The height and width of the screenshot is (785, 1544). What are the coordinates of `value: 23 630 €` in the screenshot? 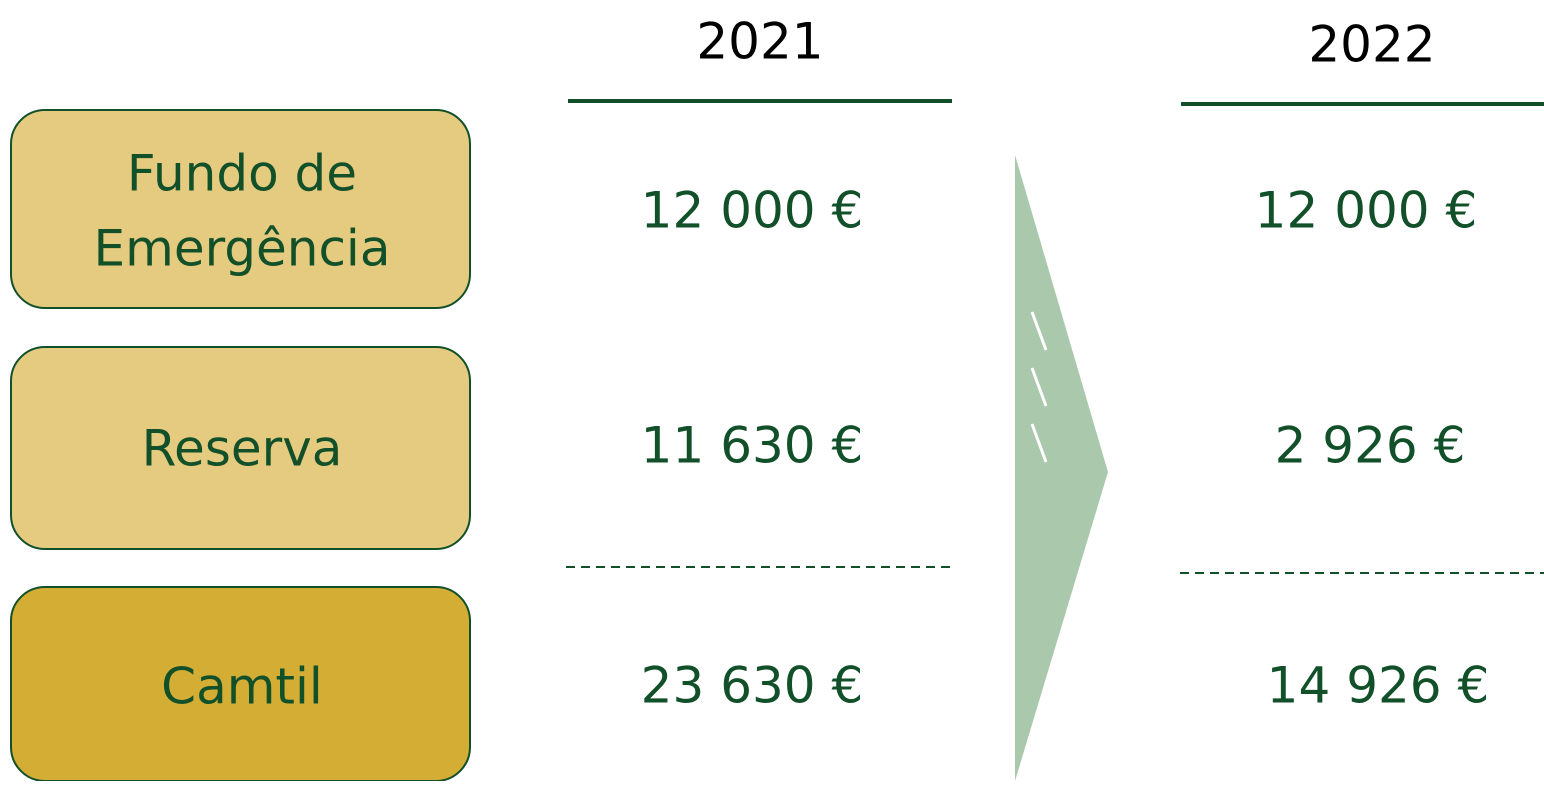 It's located at (752, 686).